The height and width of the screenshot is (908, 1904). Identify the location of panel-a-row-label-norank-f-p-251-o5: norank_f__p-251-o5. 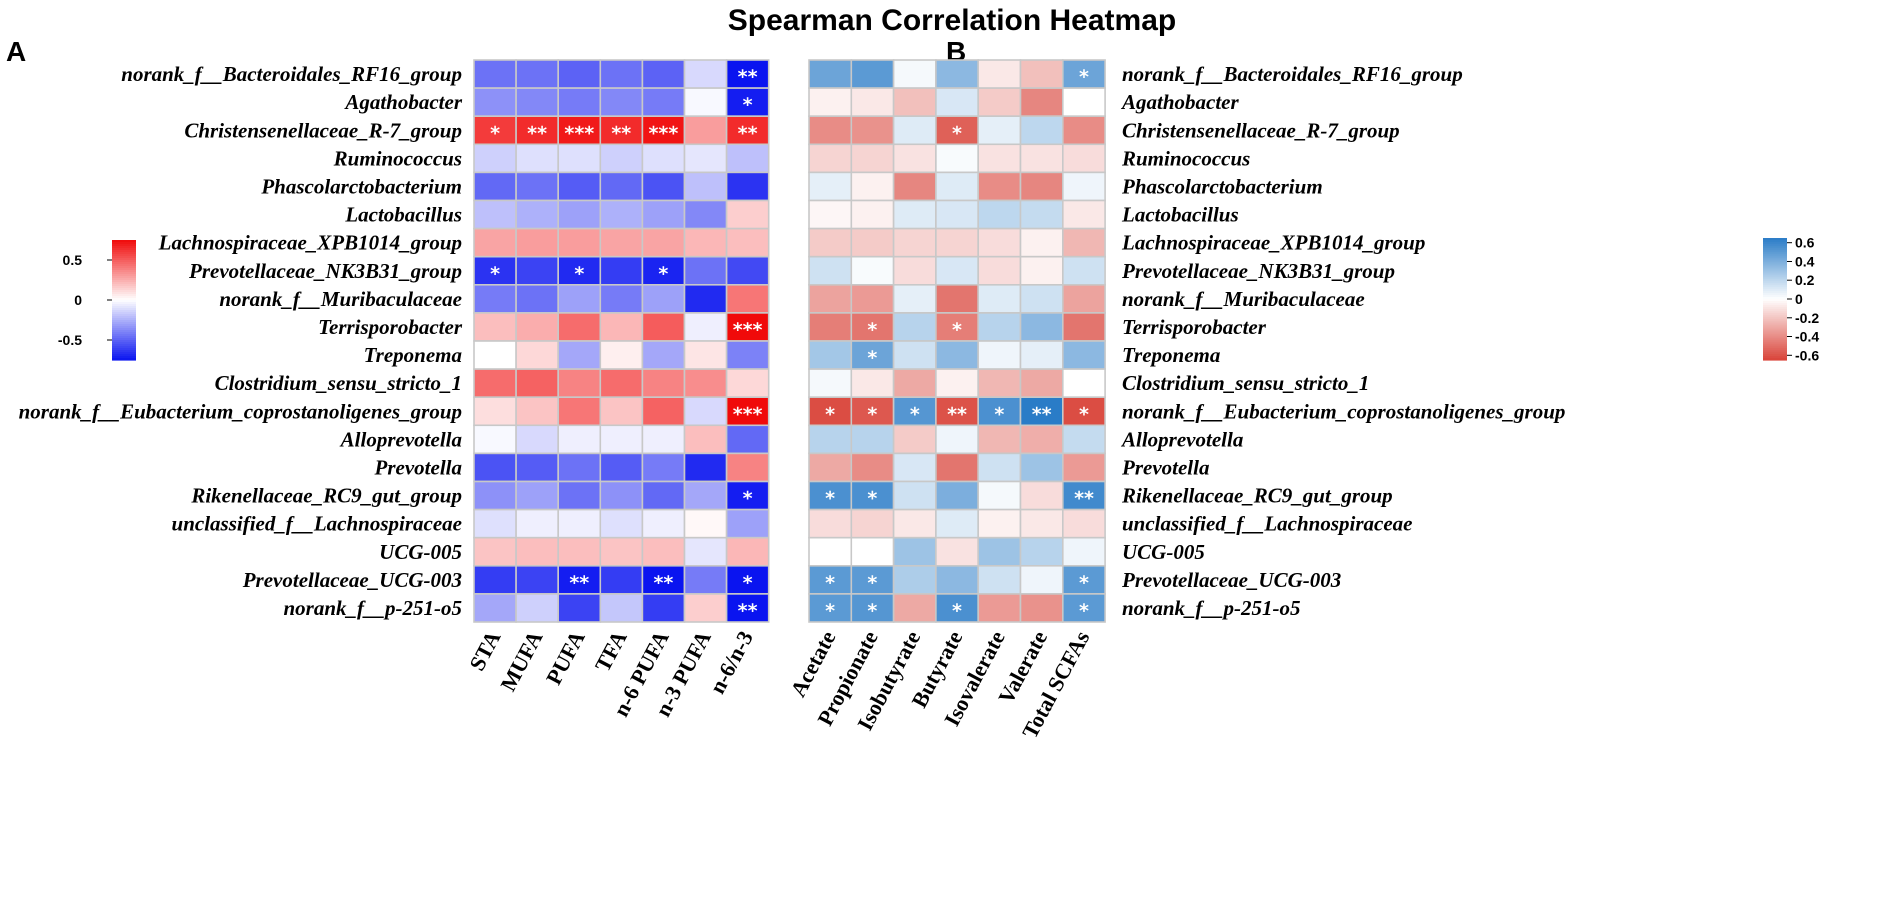
(372, 608).